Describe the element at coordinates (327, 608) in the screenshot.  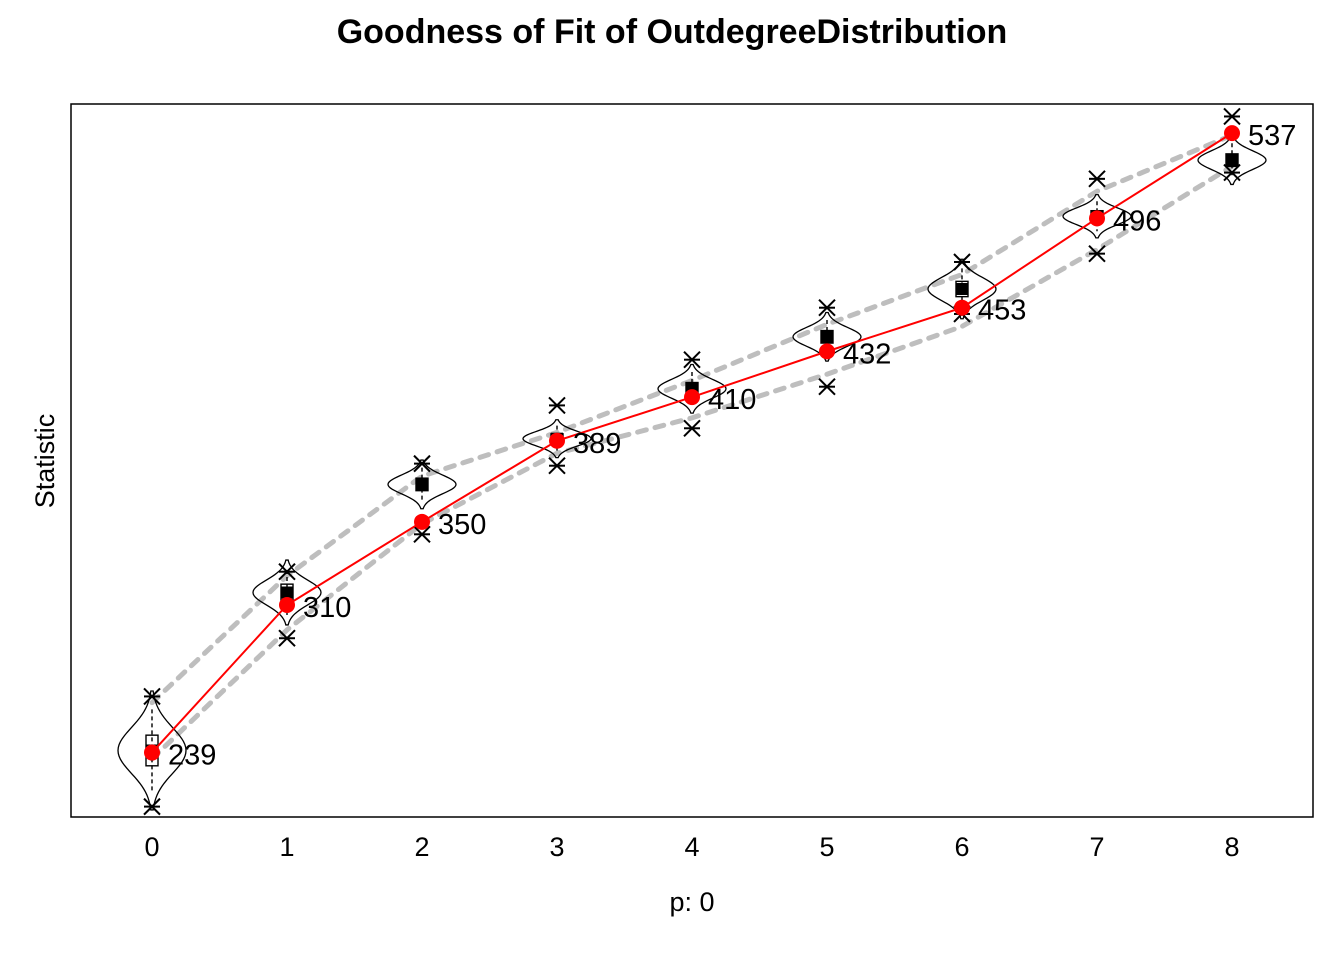
I see `data-label-1: 310` at that location.